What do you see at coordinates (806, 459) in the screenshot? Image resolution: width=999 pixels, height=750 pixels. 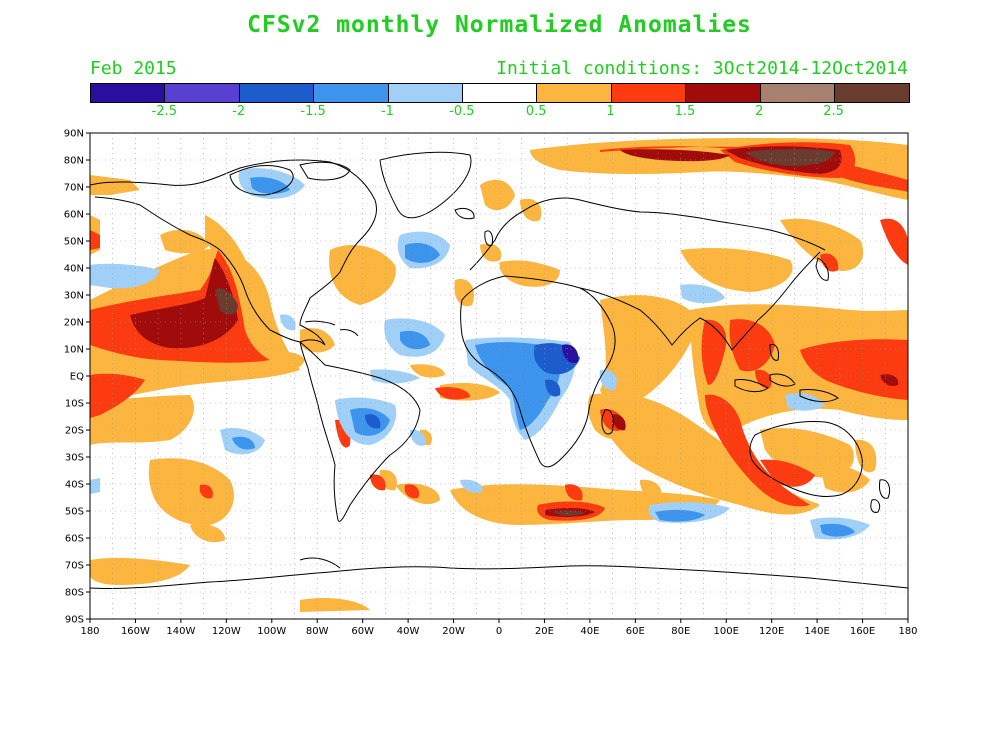 I see `australia-outline` at bounding box center [806, 459].